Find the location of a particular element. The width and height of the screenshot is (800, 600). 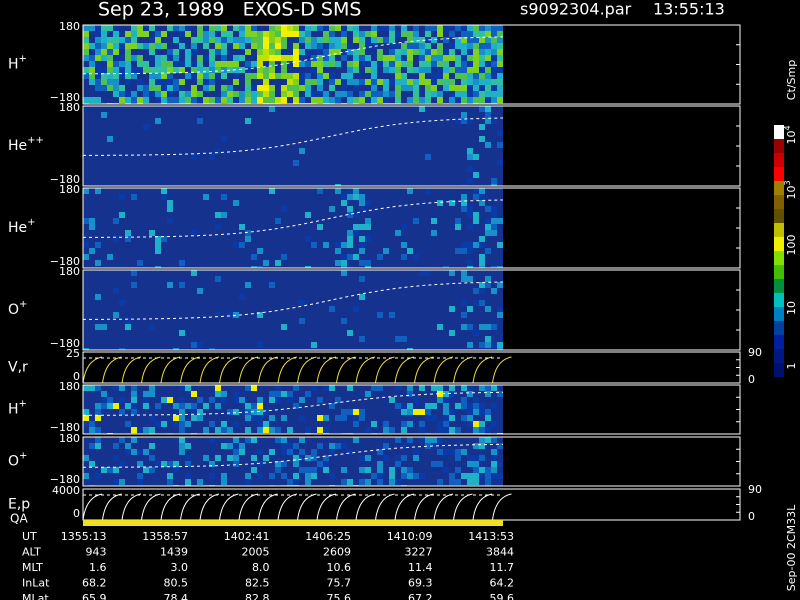

colorbar-tick-label: 104 is located at coordinates (791, 134).